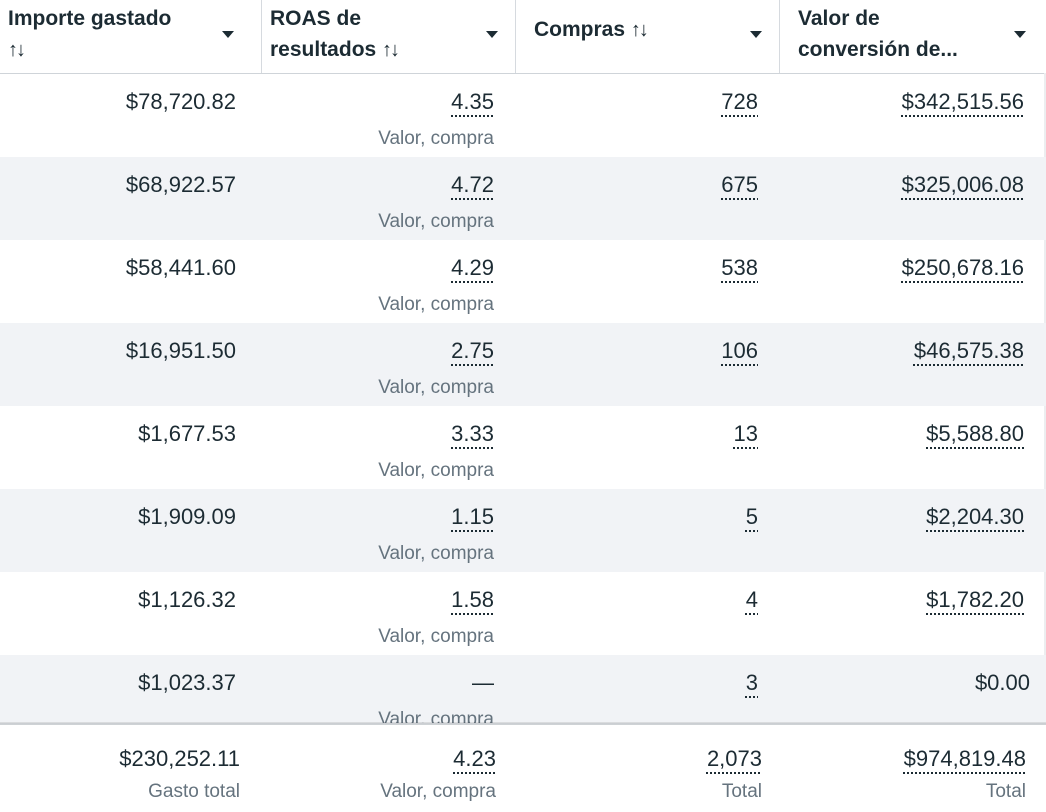 Image resolution: width=1046 pixels, height=812 pixels. I want to click on column-title: Importe gastado, so click(90, 18).